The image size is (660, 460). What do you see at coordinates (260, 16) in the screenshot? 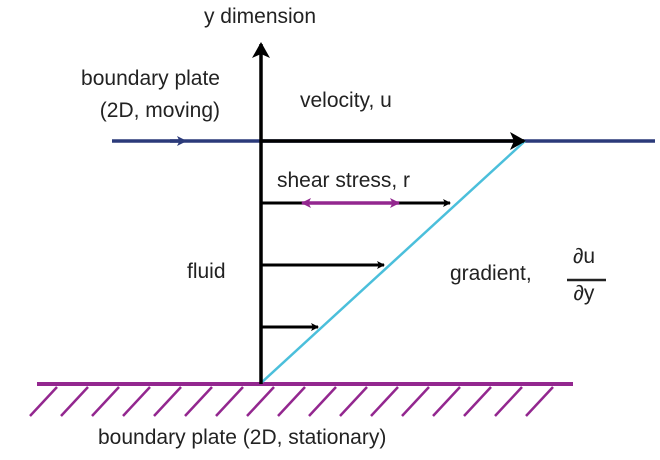
I see `y-axis-label: y dimension` at bounding box center [260, 16].